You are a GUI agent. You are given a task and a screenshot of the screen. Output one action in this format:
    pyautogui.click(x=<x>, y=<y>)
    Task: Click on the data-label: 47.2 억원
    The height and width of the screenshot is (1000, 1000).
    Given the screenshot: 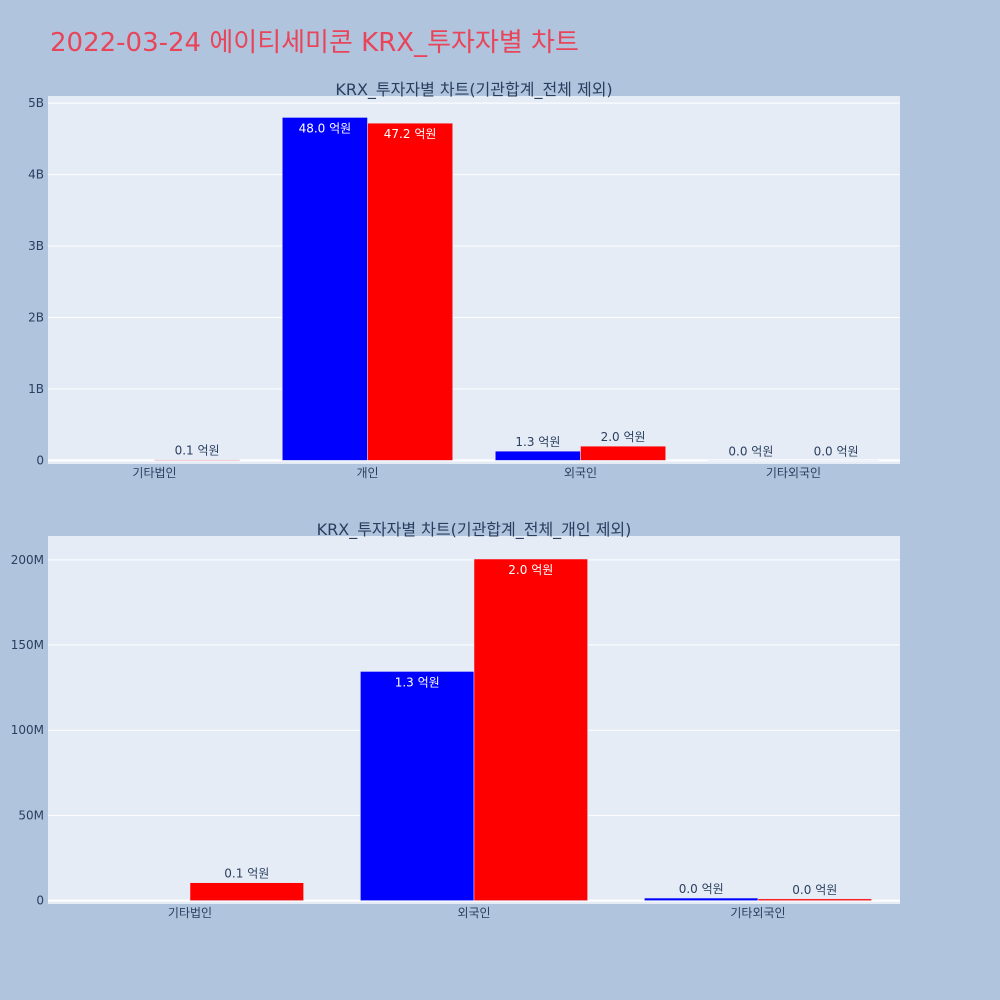 What is the action you would take?
    pyautogui.click(x=410, y=134)
    